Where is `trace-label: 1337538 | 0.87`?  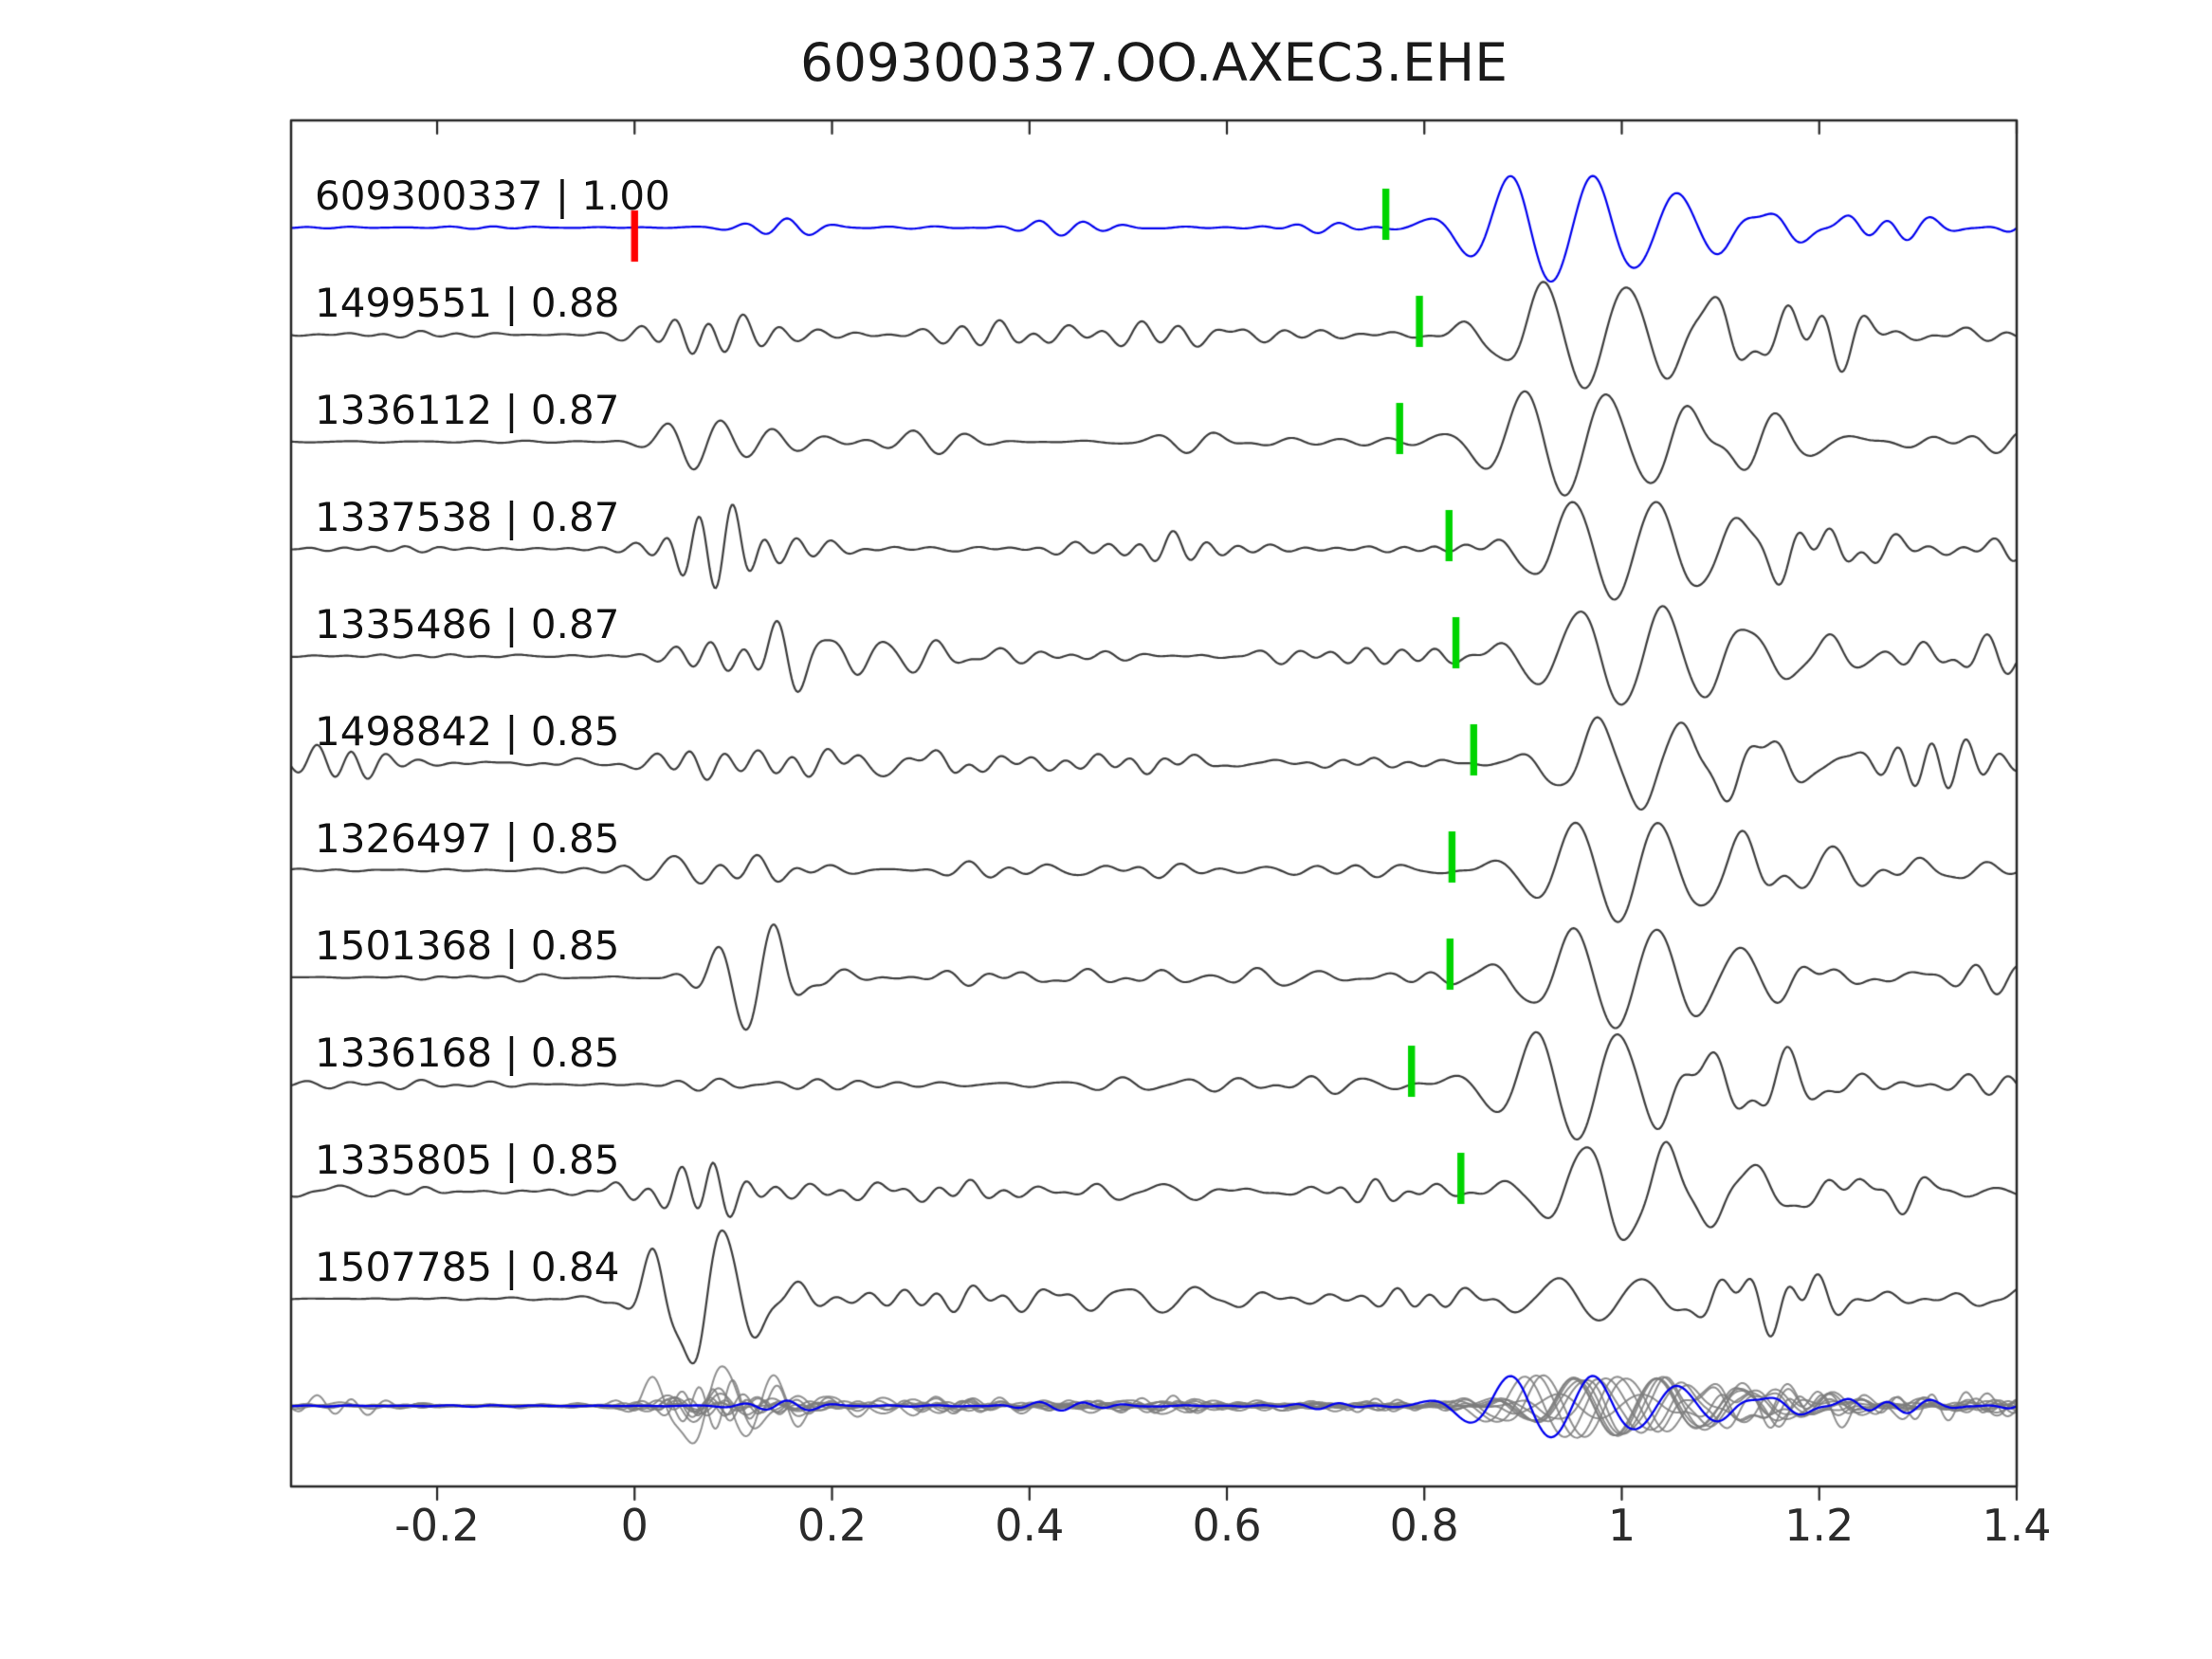
trace-label: 1337538 | 0.87 is located at coordinates (467, 517).